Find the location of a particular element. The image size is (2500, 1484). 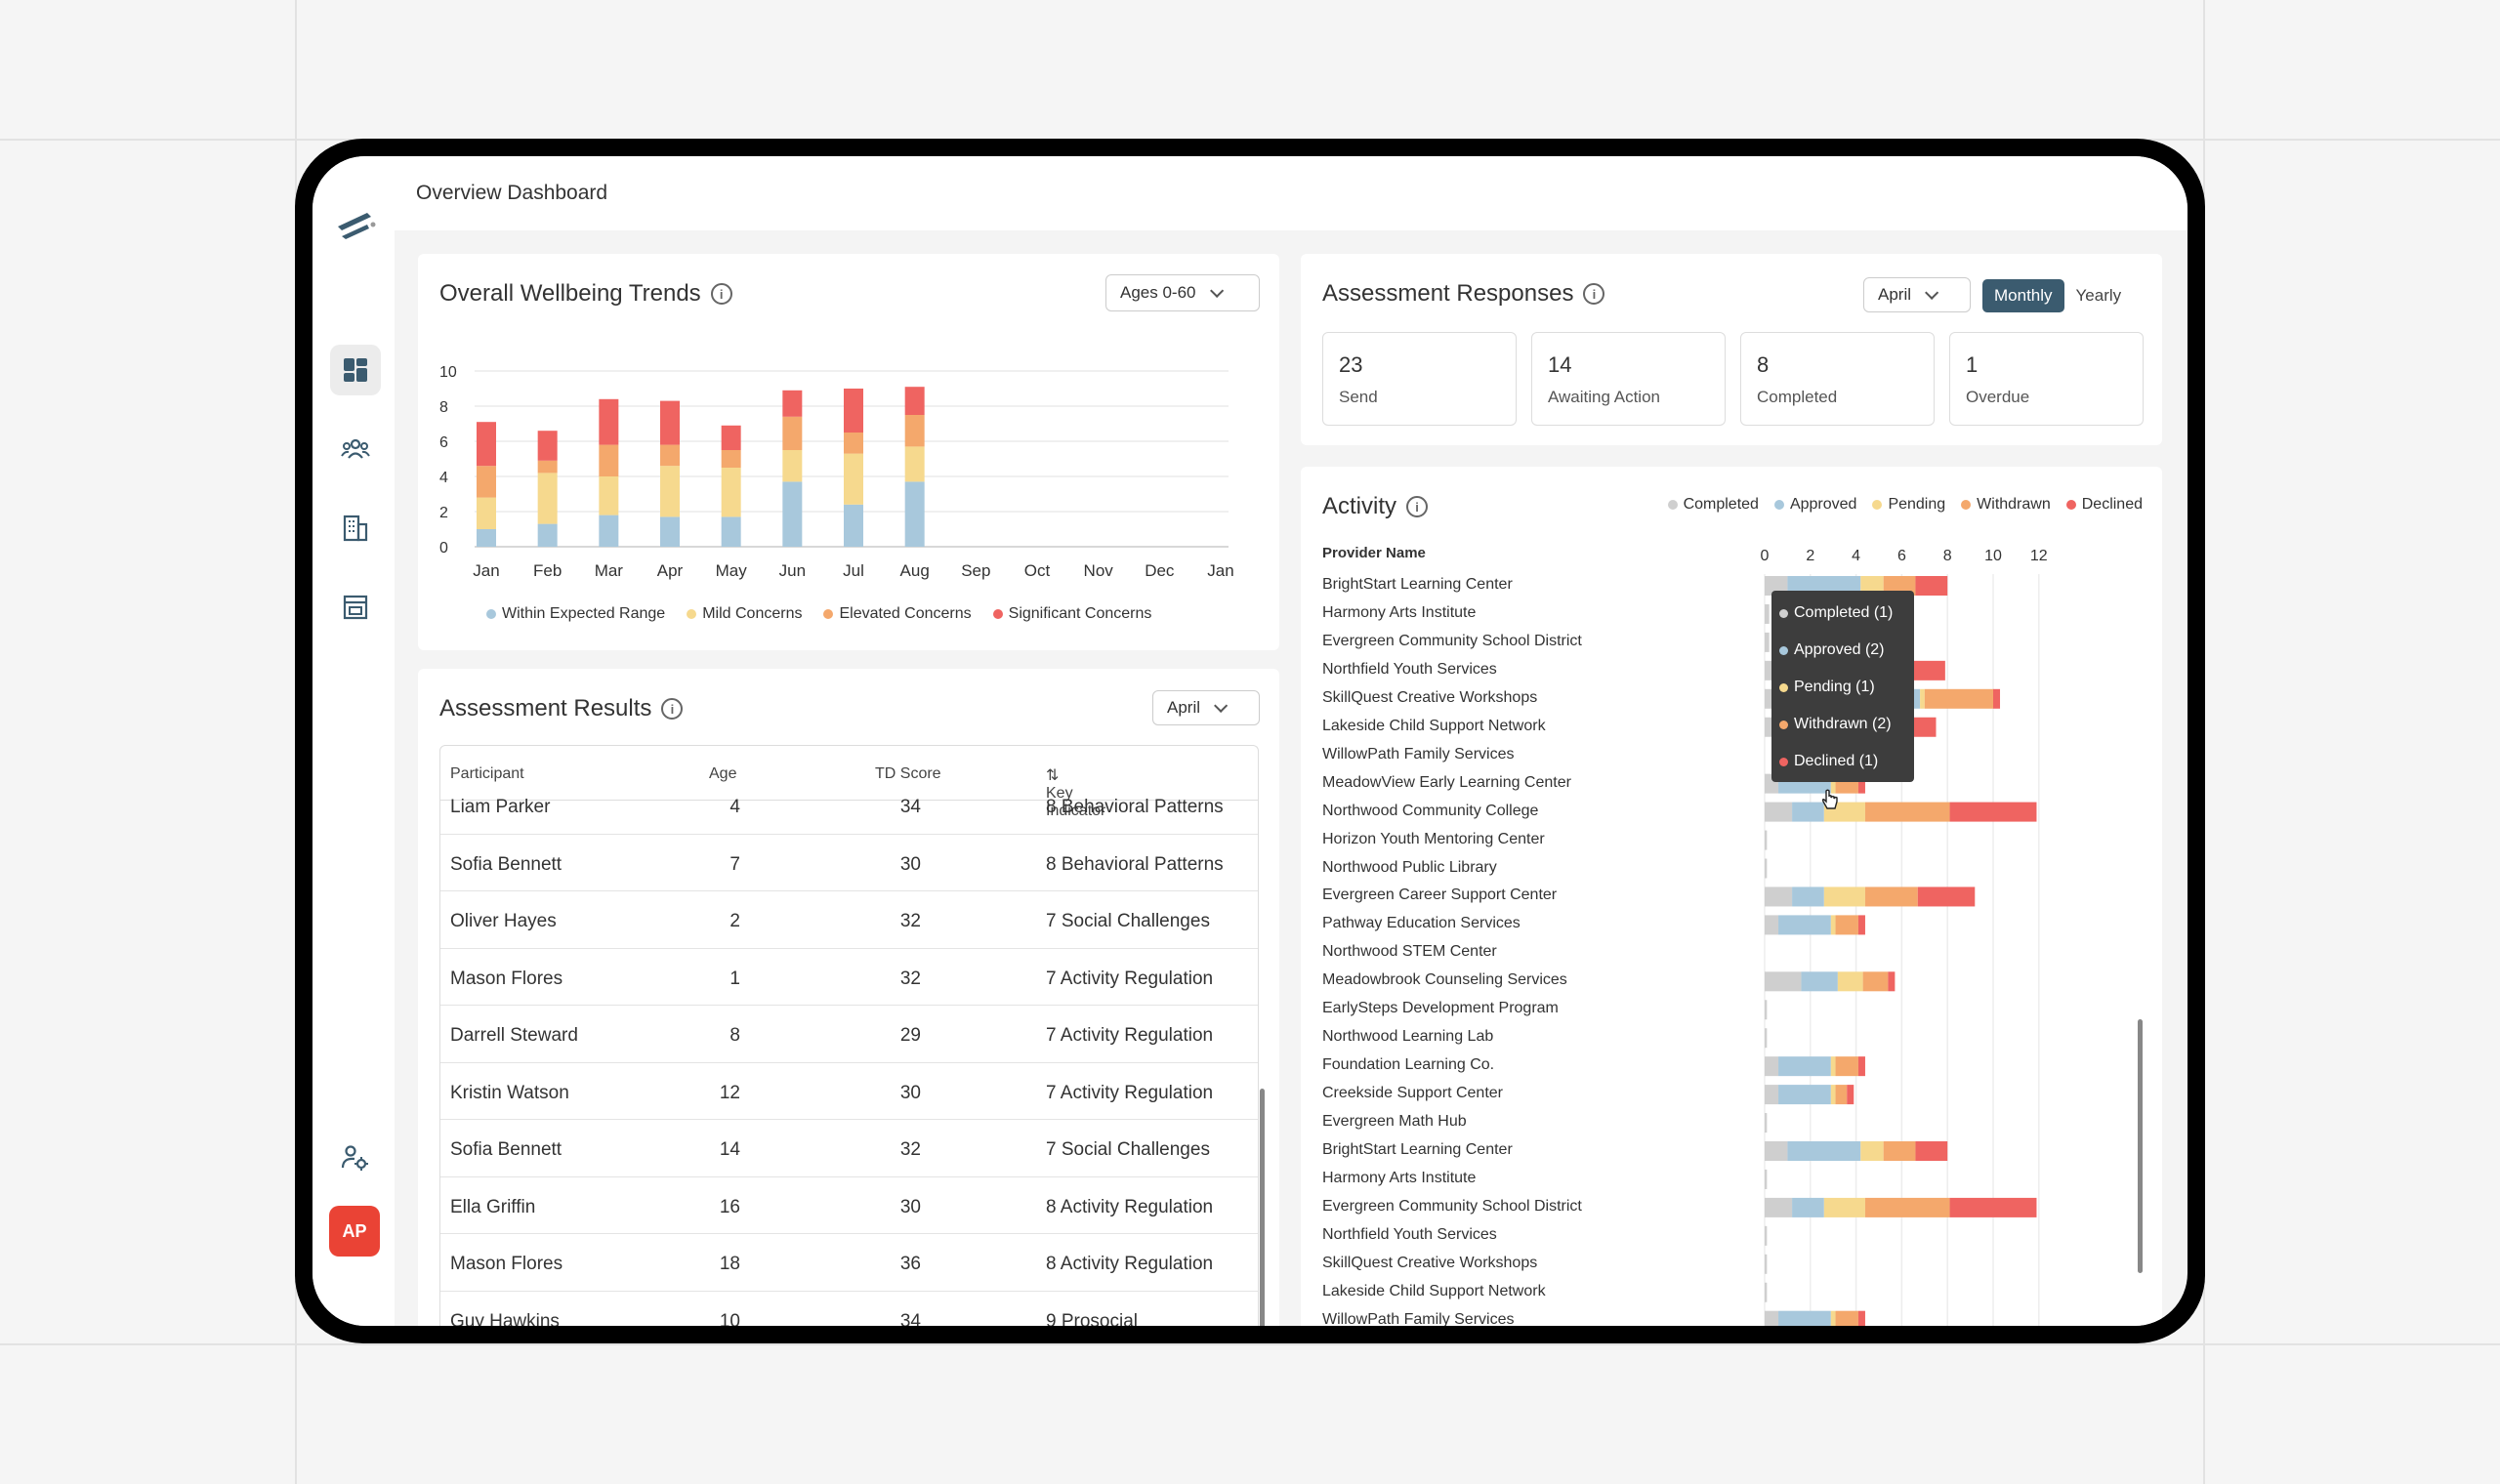

table-row: Kristin Watson 12 30 7 Activity Regulation is located at coordinates (849, 1092).